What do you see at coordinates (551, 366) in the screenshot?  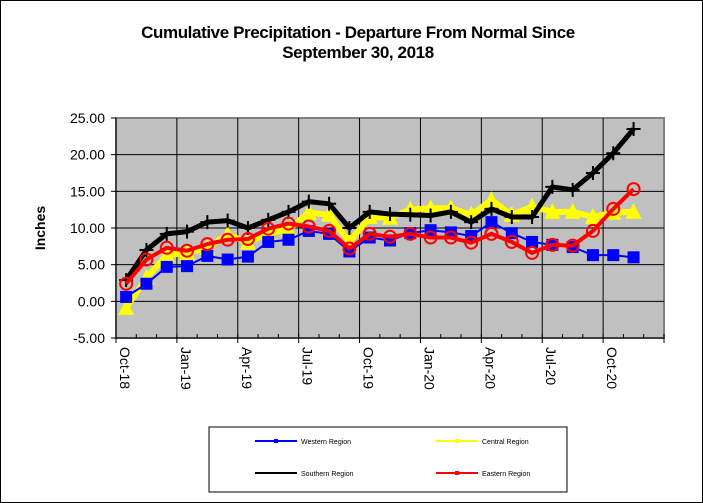 I see `x-tick-label: Jul-20` at bounding box center [551, 366].